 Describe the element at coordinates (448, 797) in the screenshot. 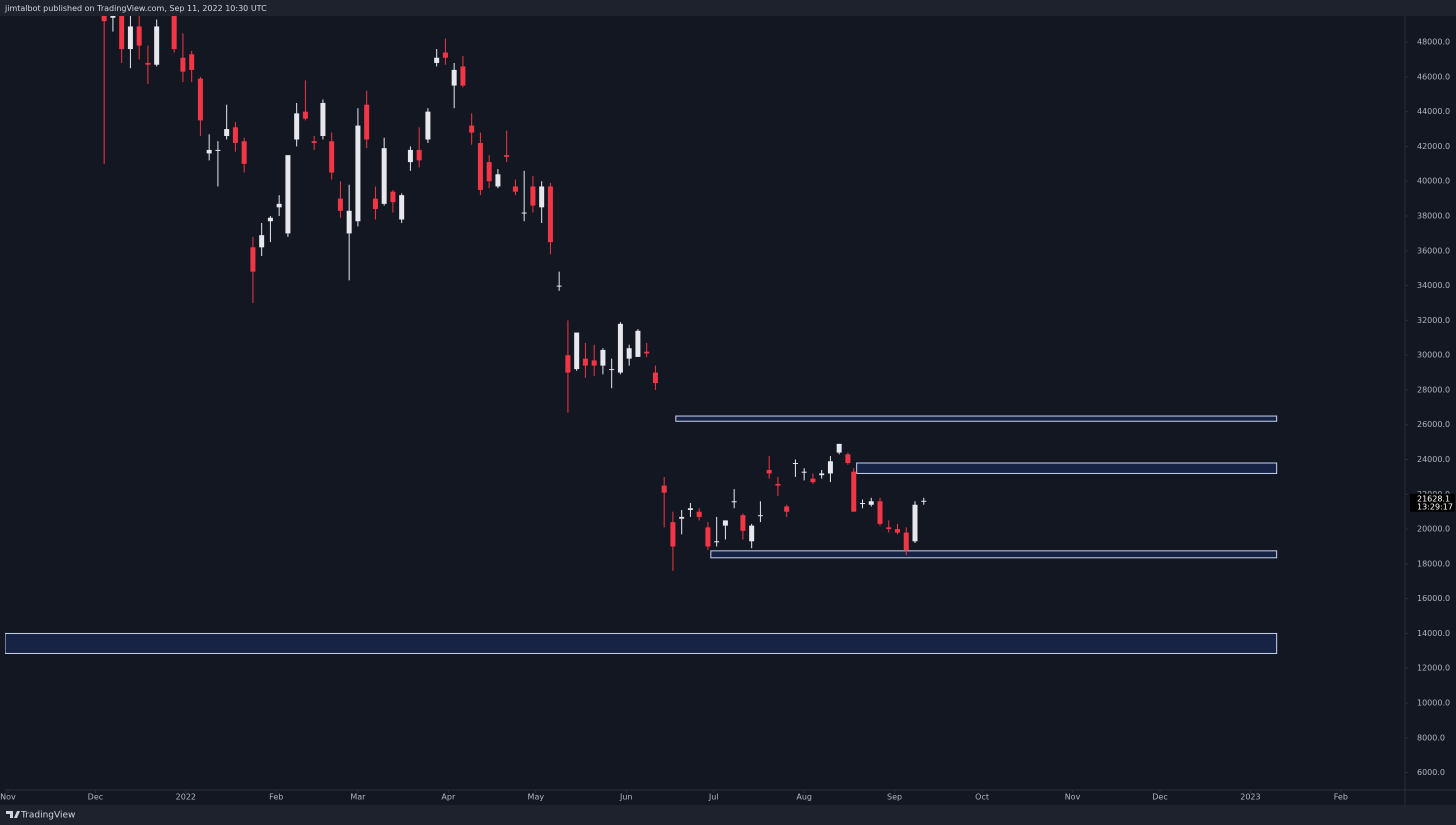

I see `x-tick-label: Apr` at that location.